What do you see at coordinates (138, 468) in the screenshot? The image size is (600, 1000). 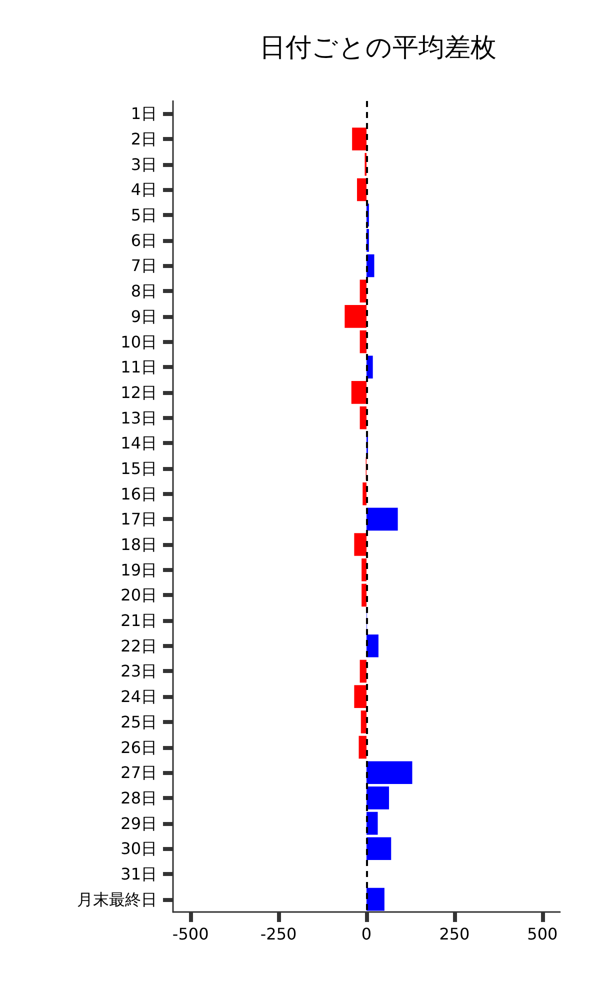 I see `y-tick-label: 15日` at bounding box center [138, 468].